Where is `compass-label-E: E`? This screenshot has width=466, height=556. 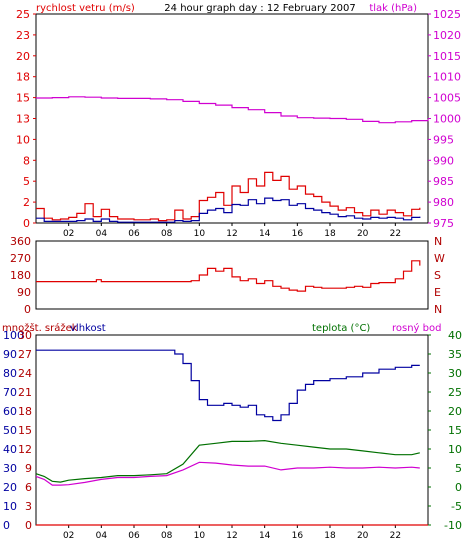 compass-label-E: E is located at coordinates (437, 292).